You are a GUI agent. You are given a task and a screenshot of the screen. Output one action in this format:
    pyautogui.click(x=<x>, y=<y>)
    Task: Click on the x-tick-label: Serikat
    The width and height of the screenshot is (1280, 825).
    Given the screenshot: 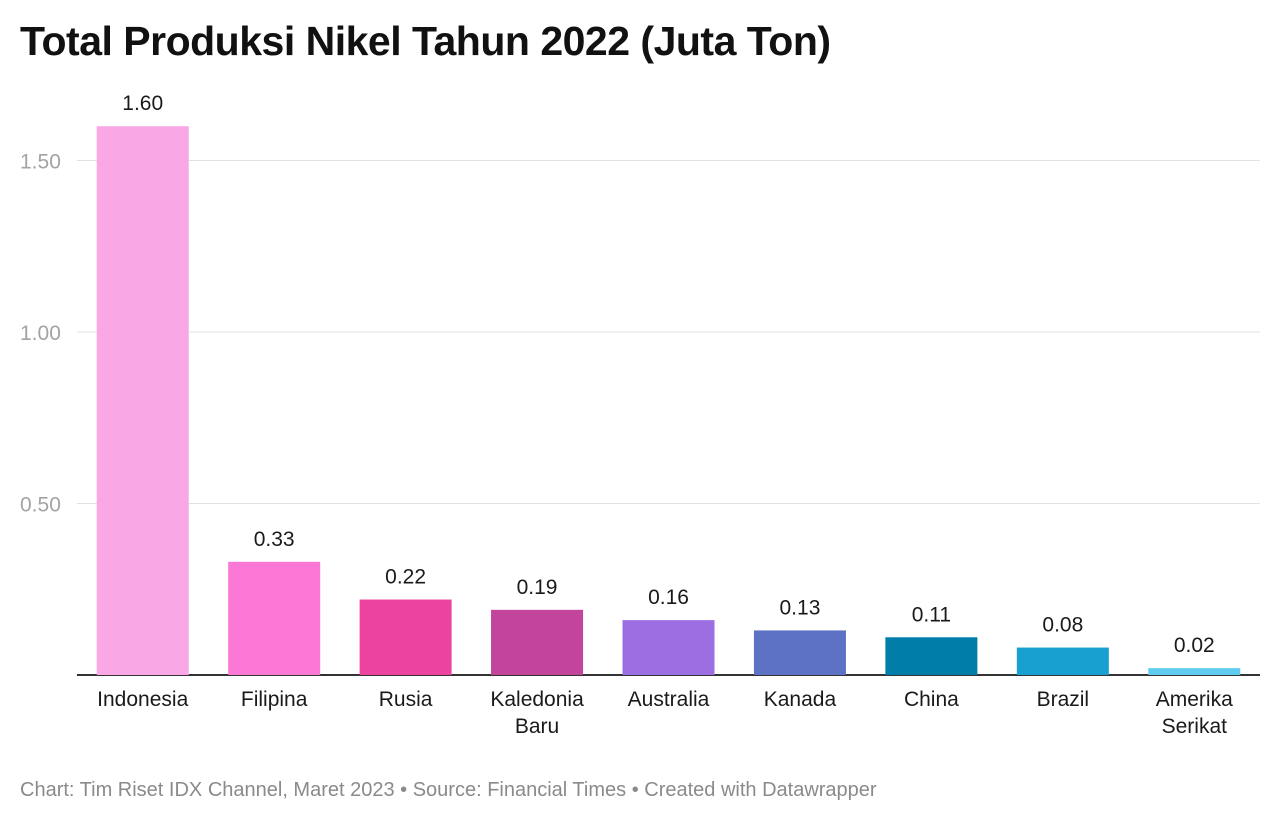 What is the action you would take?
    pyautogui.click(x=1195, y=726)
    